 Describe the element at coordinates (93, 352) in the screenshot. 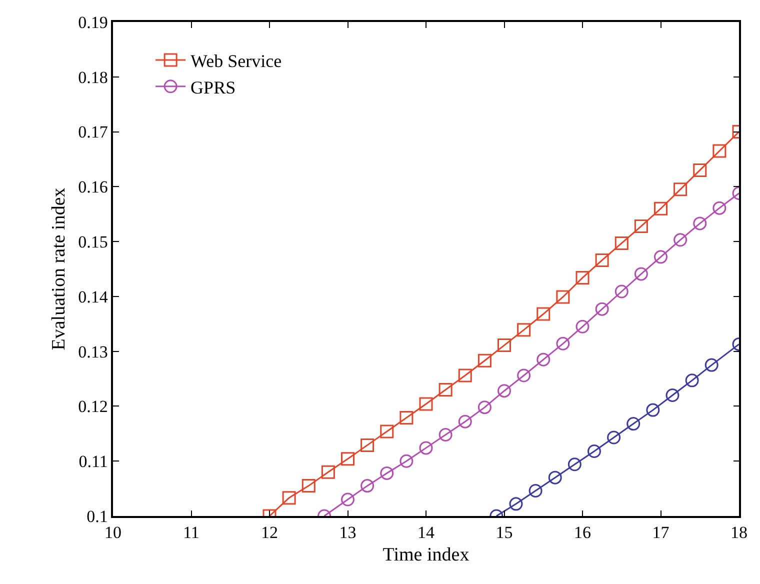

I see `y-tick-label: 0.13` at that location.